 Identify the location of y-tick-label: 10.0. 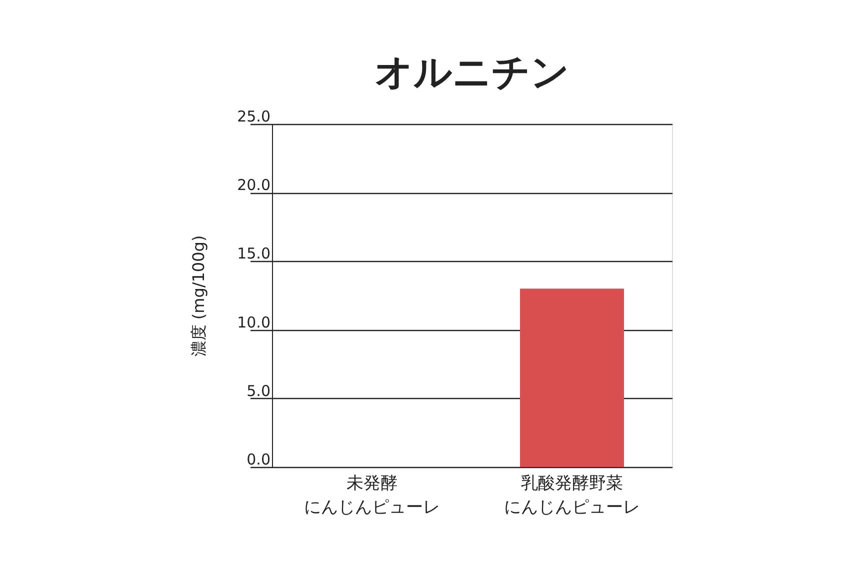
(253, 322).